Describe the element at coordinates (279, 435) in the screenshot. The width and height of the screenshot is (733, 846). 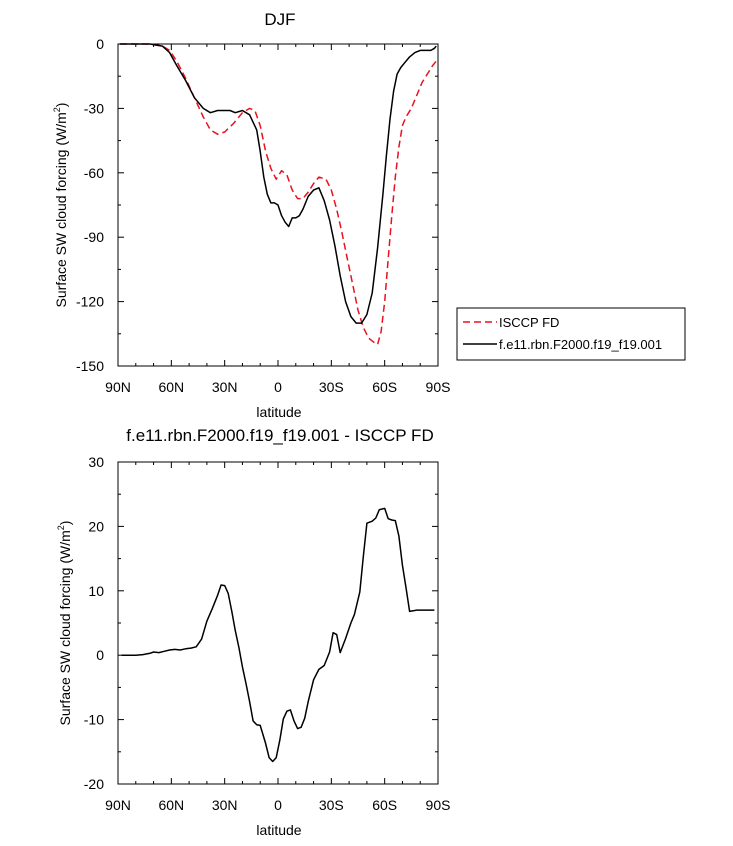
I see `bottom-chart-title: f.e11.rbn.F2000.f19_f19.001 - ISCCP FD` at that location.